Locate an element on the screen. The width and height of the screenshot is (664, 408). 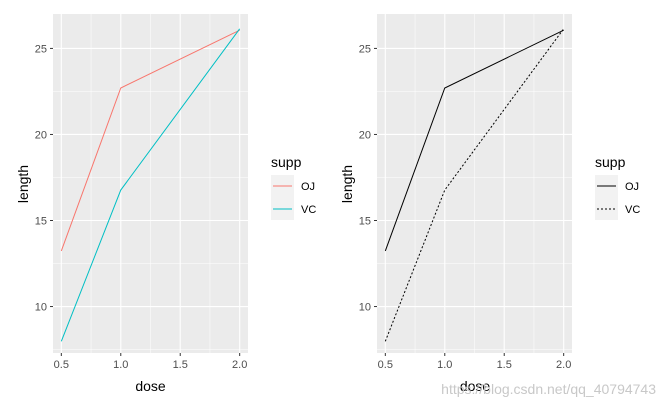
watermark: https://blog.csdn.net/qq_40794743 is located at coordinates (548, 389).